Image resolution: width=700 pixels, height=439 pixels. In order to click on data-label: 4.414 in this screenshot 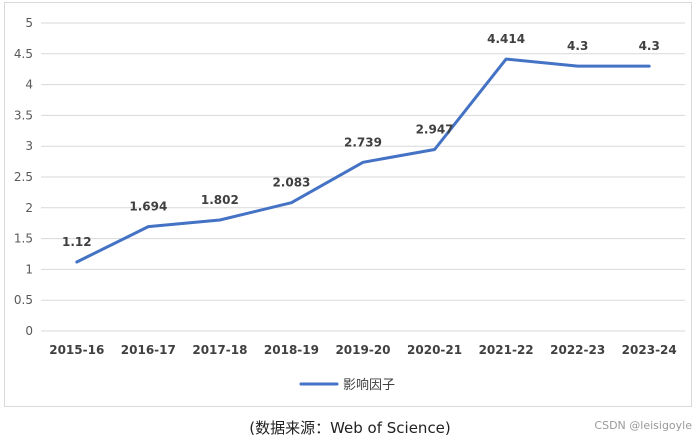, I will do `click(506, 39)`.